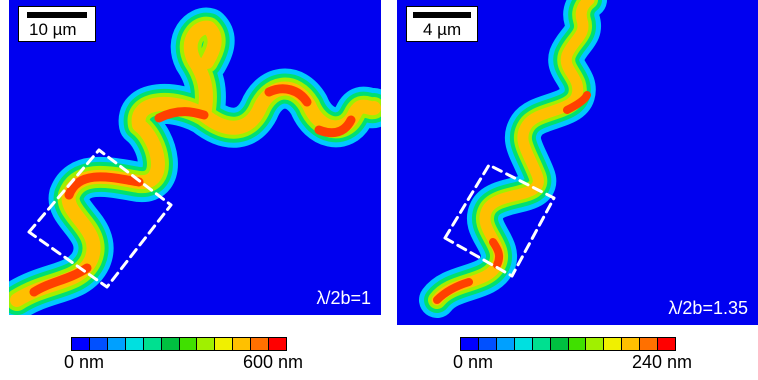  I want to click on right-scale-box: 4 µm, so click(442, 24).